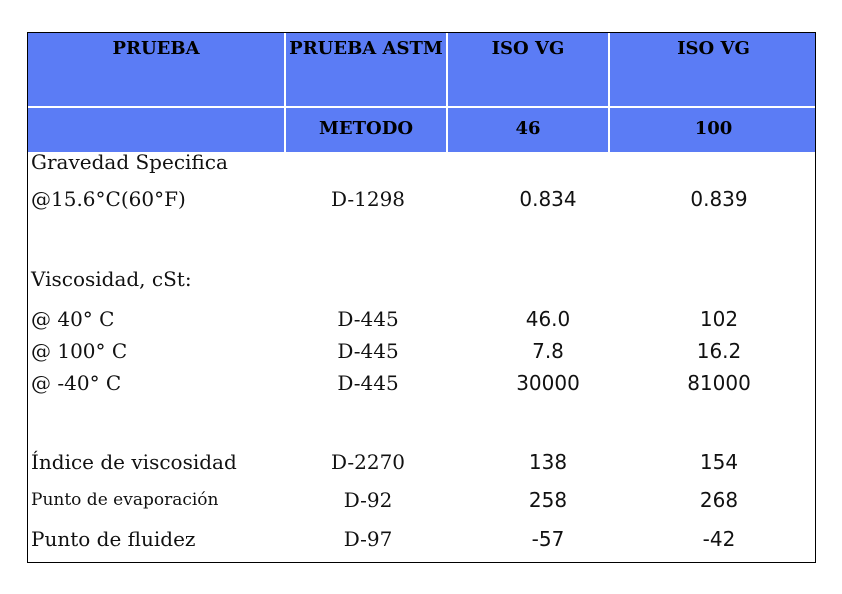 This screenshot has width=842, height=594. I want to click on row-value-vg100: 102, so click(719, 319).